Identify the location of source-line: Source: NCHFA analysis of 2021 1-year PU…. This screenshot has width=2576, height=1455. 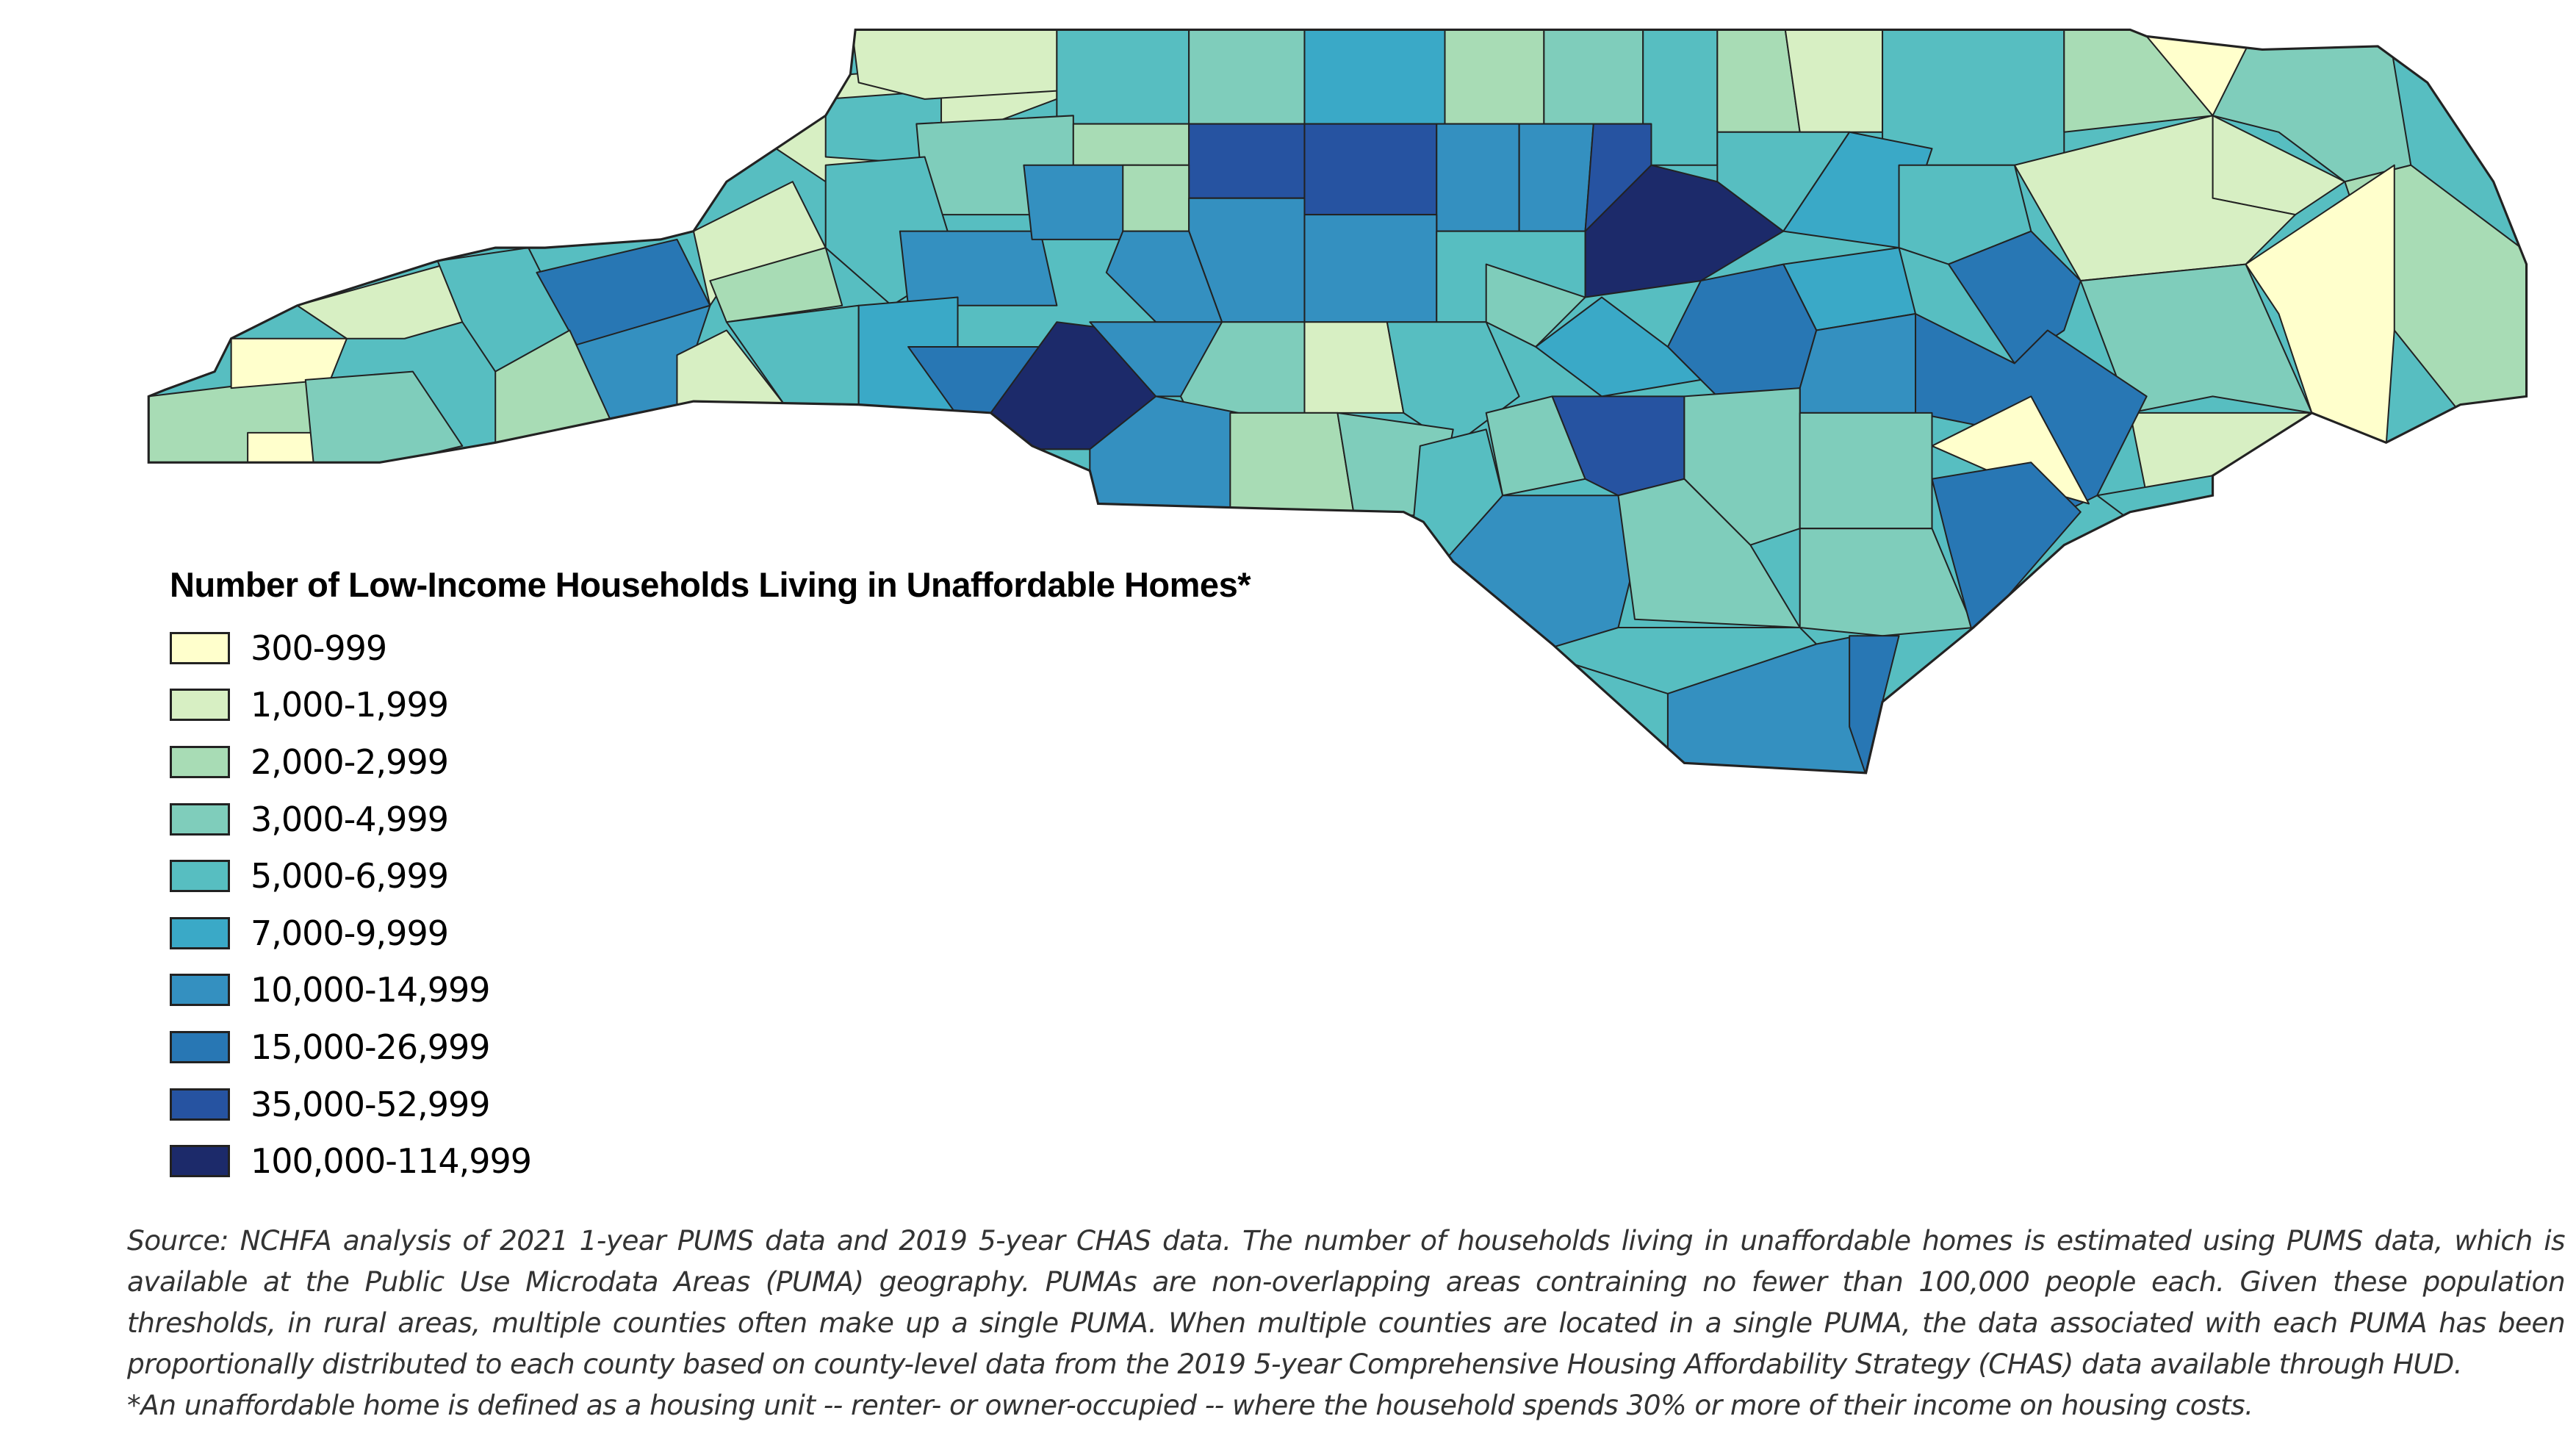
(1346, 1240).